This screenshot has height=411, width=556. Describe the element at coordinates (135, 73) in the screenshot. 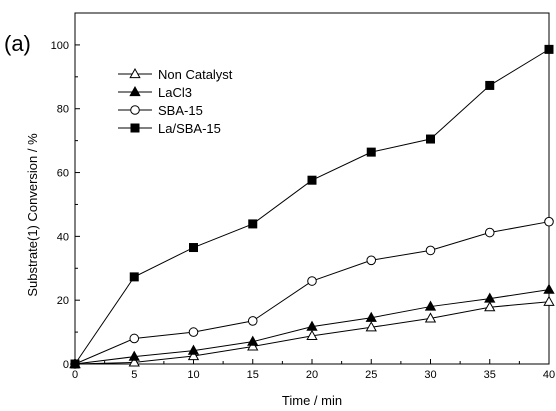

I see `legend-marker-non-catalyst` at that location.